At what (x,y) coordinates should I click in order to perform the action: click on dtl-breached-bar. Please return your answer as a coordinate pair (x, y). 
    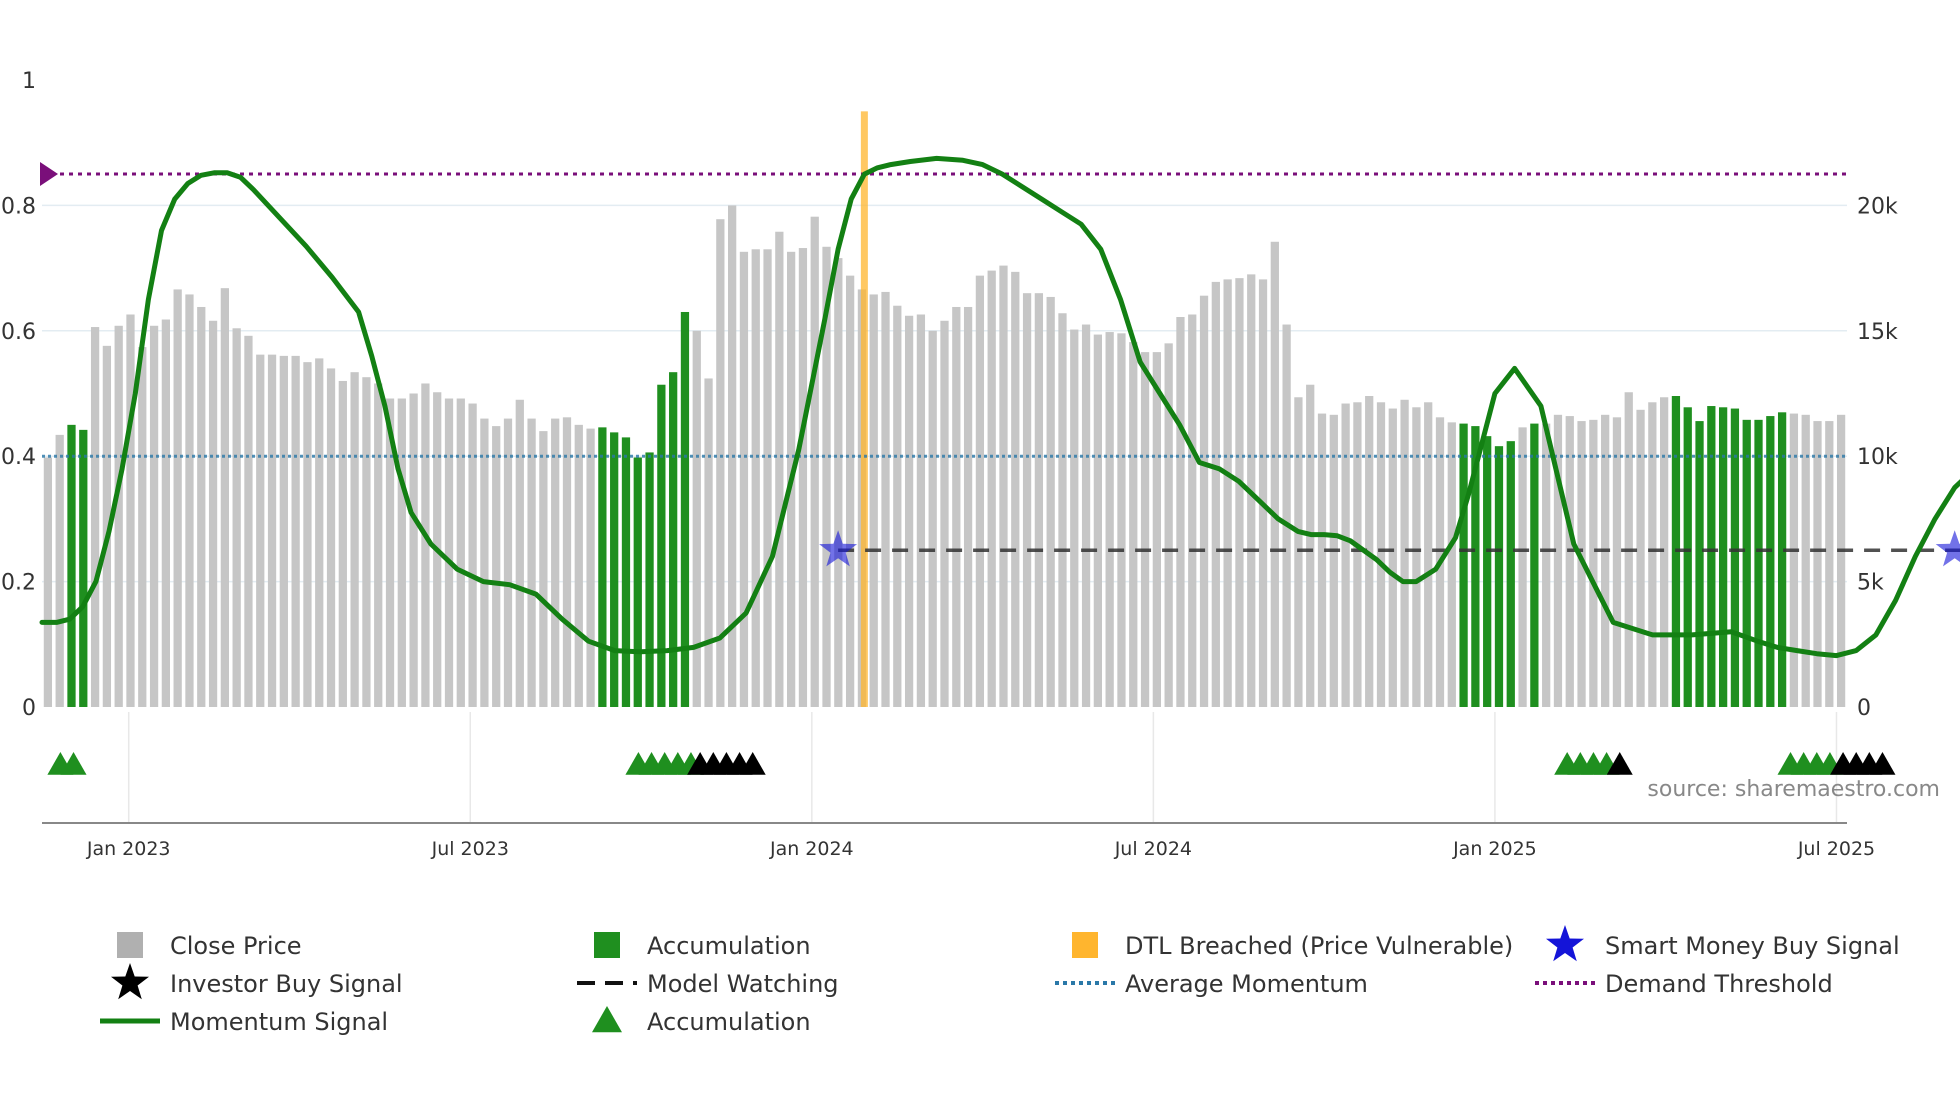
    Looking at the image, I should click on (864, 409).